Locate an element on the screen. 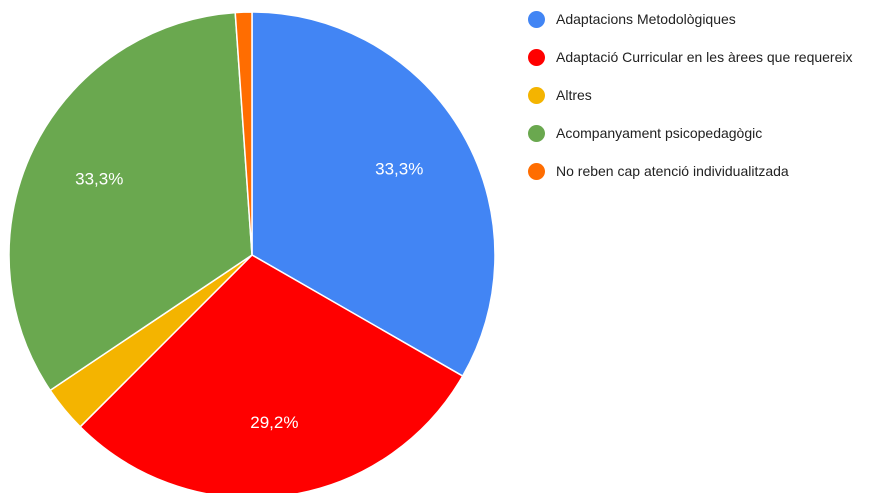 The image size is (883, 493). legend-item: Acompanyament psicopedagògic is located at coordinates (703, 133).